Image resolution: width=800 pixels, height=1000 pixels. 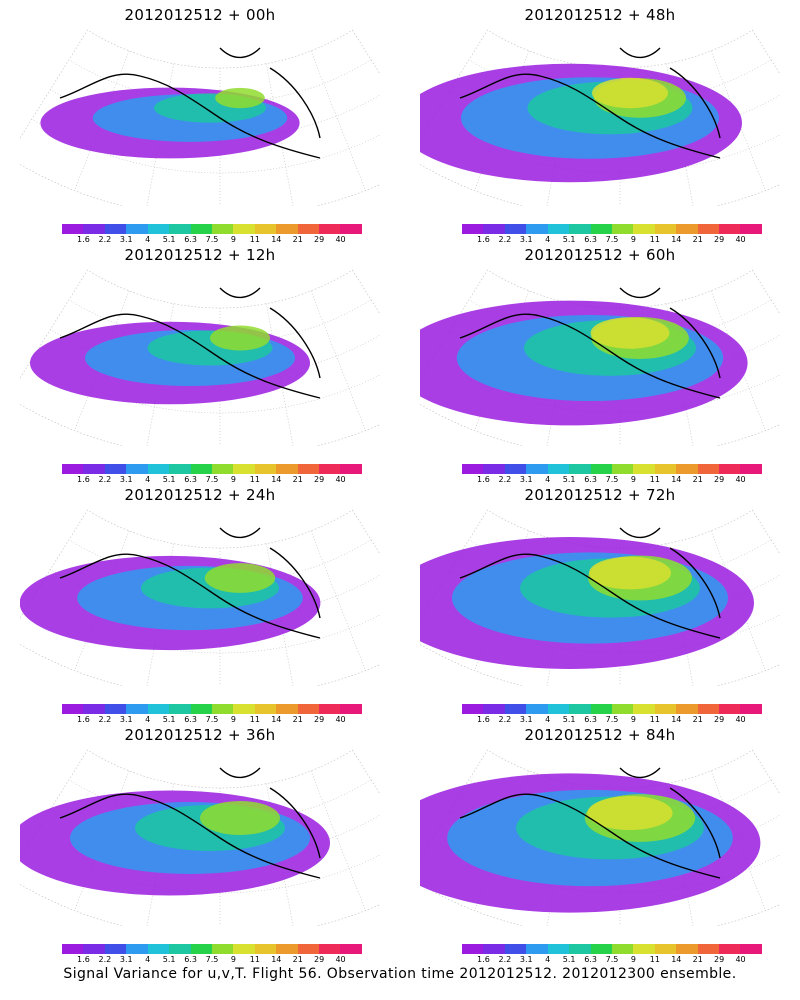 What do you see at coordinates (200, 735) in the screenshot?
I see `panel-title: 2012012512 + 36h` at bounding box center [200, 735].